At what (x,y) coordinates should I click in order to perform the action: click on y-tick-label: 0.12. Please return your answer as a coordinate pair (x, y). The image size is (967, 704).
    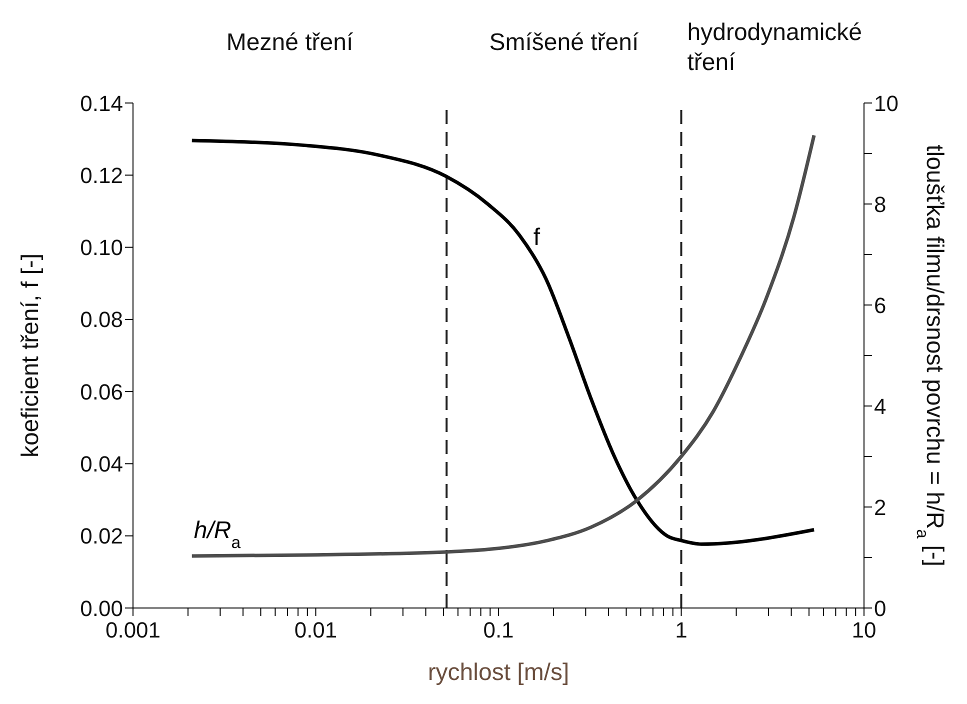
    Looking at the image, I should click on (101, 175).